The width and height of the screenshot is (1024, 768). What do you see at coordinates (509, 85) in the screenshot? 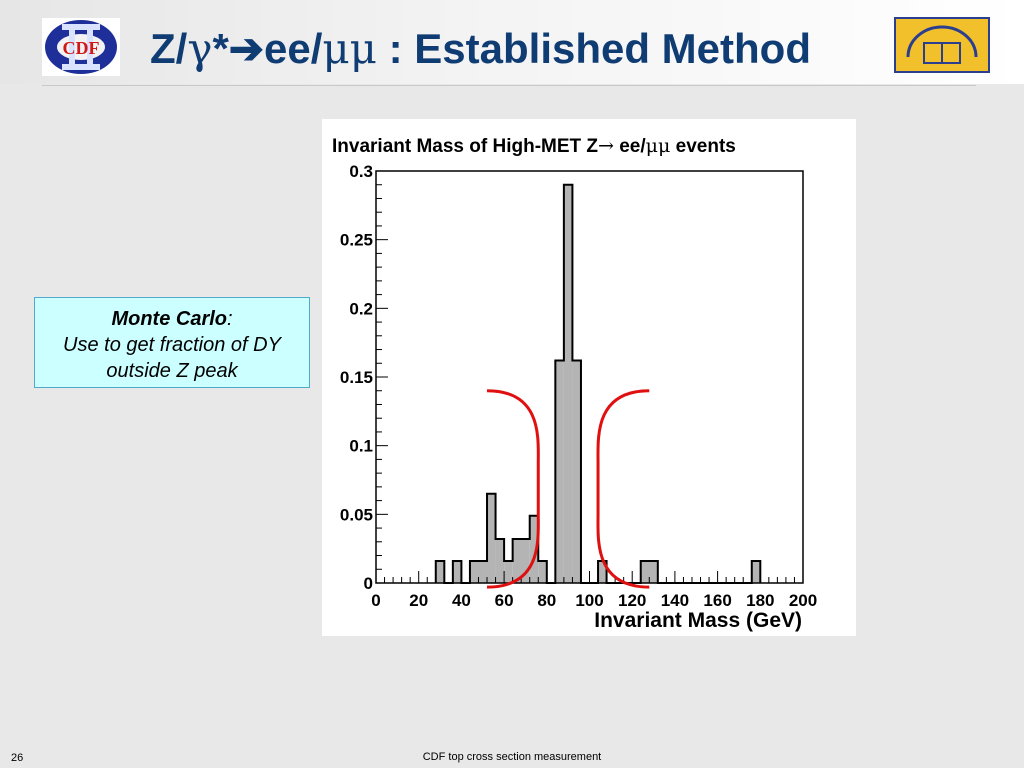
I see `title-divider` at bounding box center [509, 85].